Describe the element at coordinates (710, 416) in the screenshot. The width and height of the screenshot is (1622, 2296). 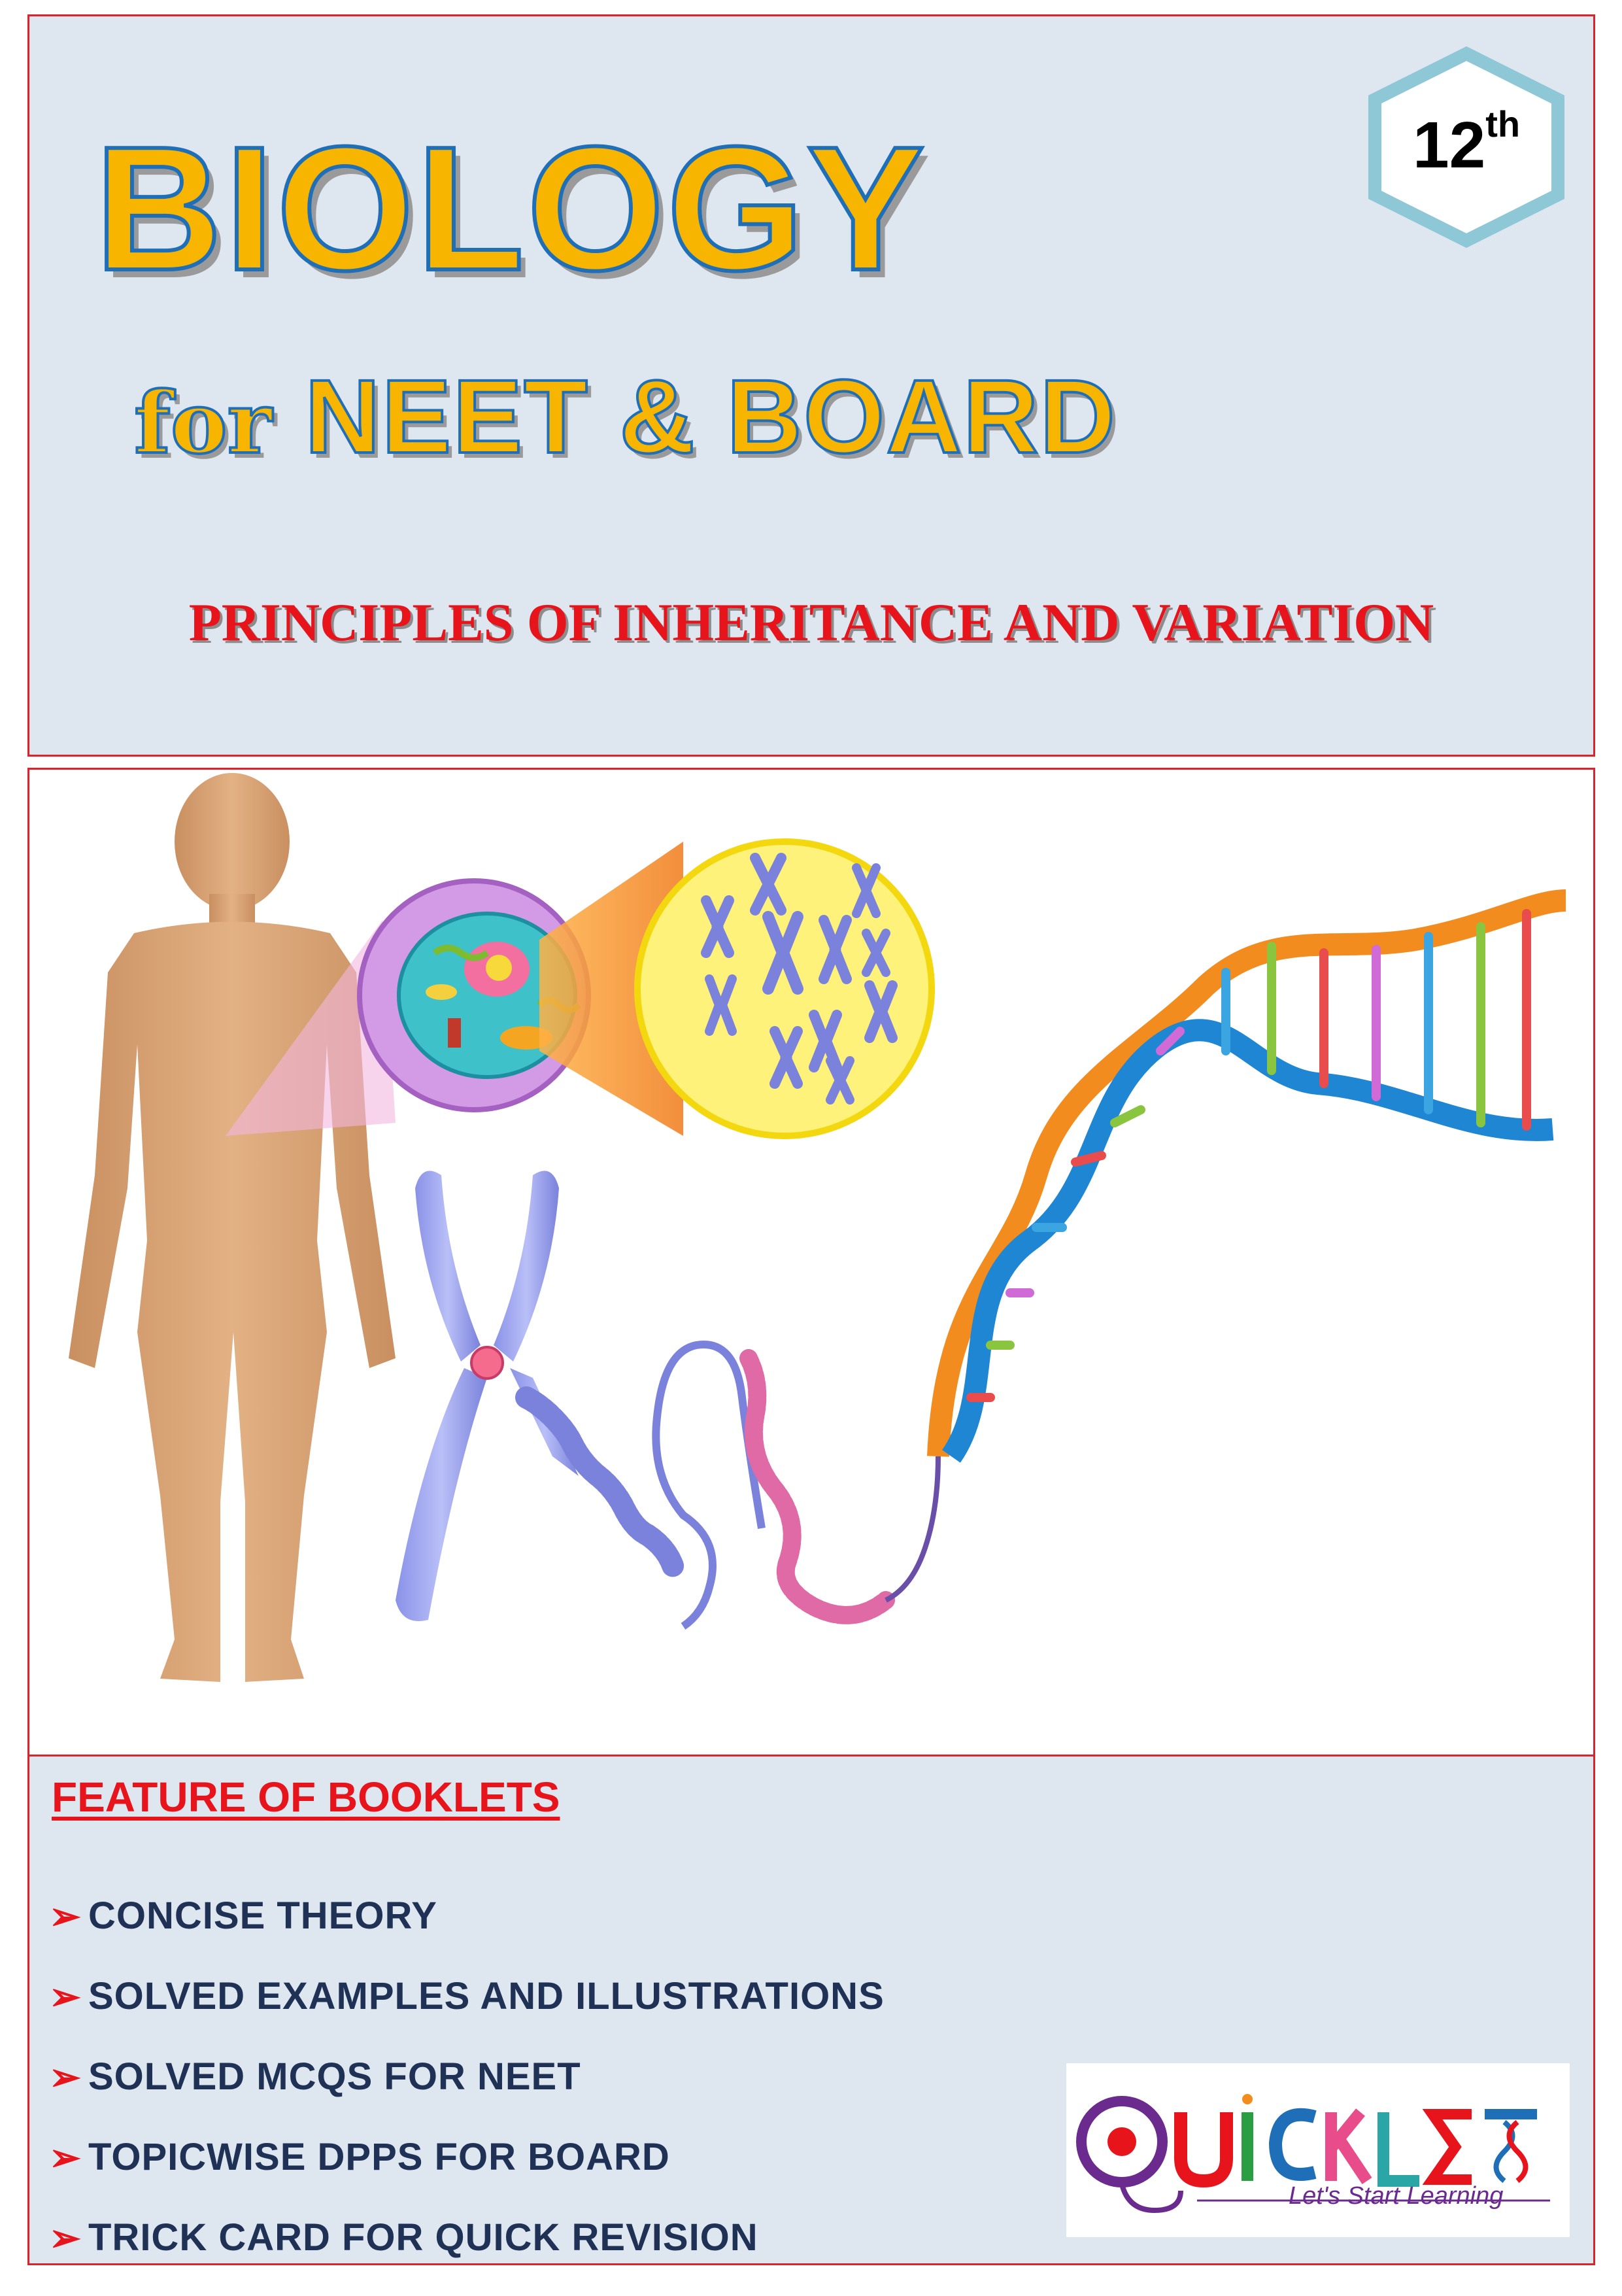
I see `subtitle-exam: NEET & BOARD` at that location.